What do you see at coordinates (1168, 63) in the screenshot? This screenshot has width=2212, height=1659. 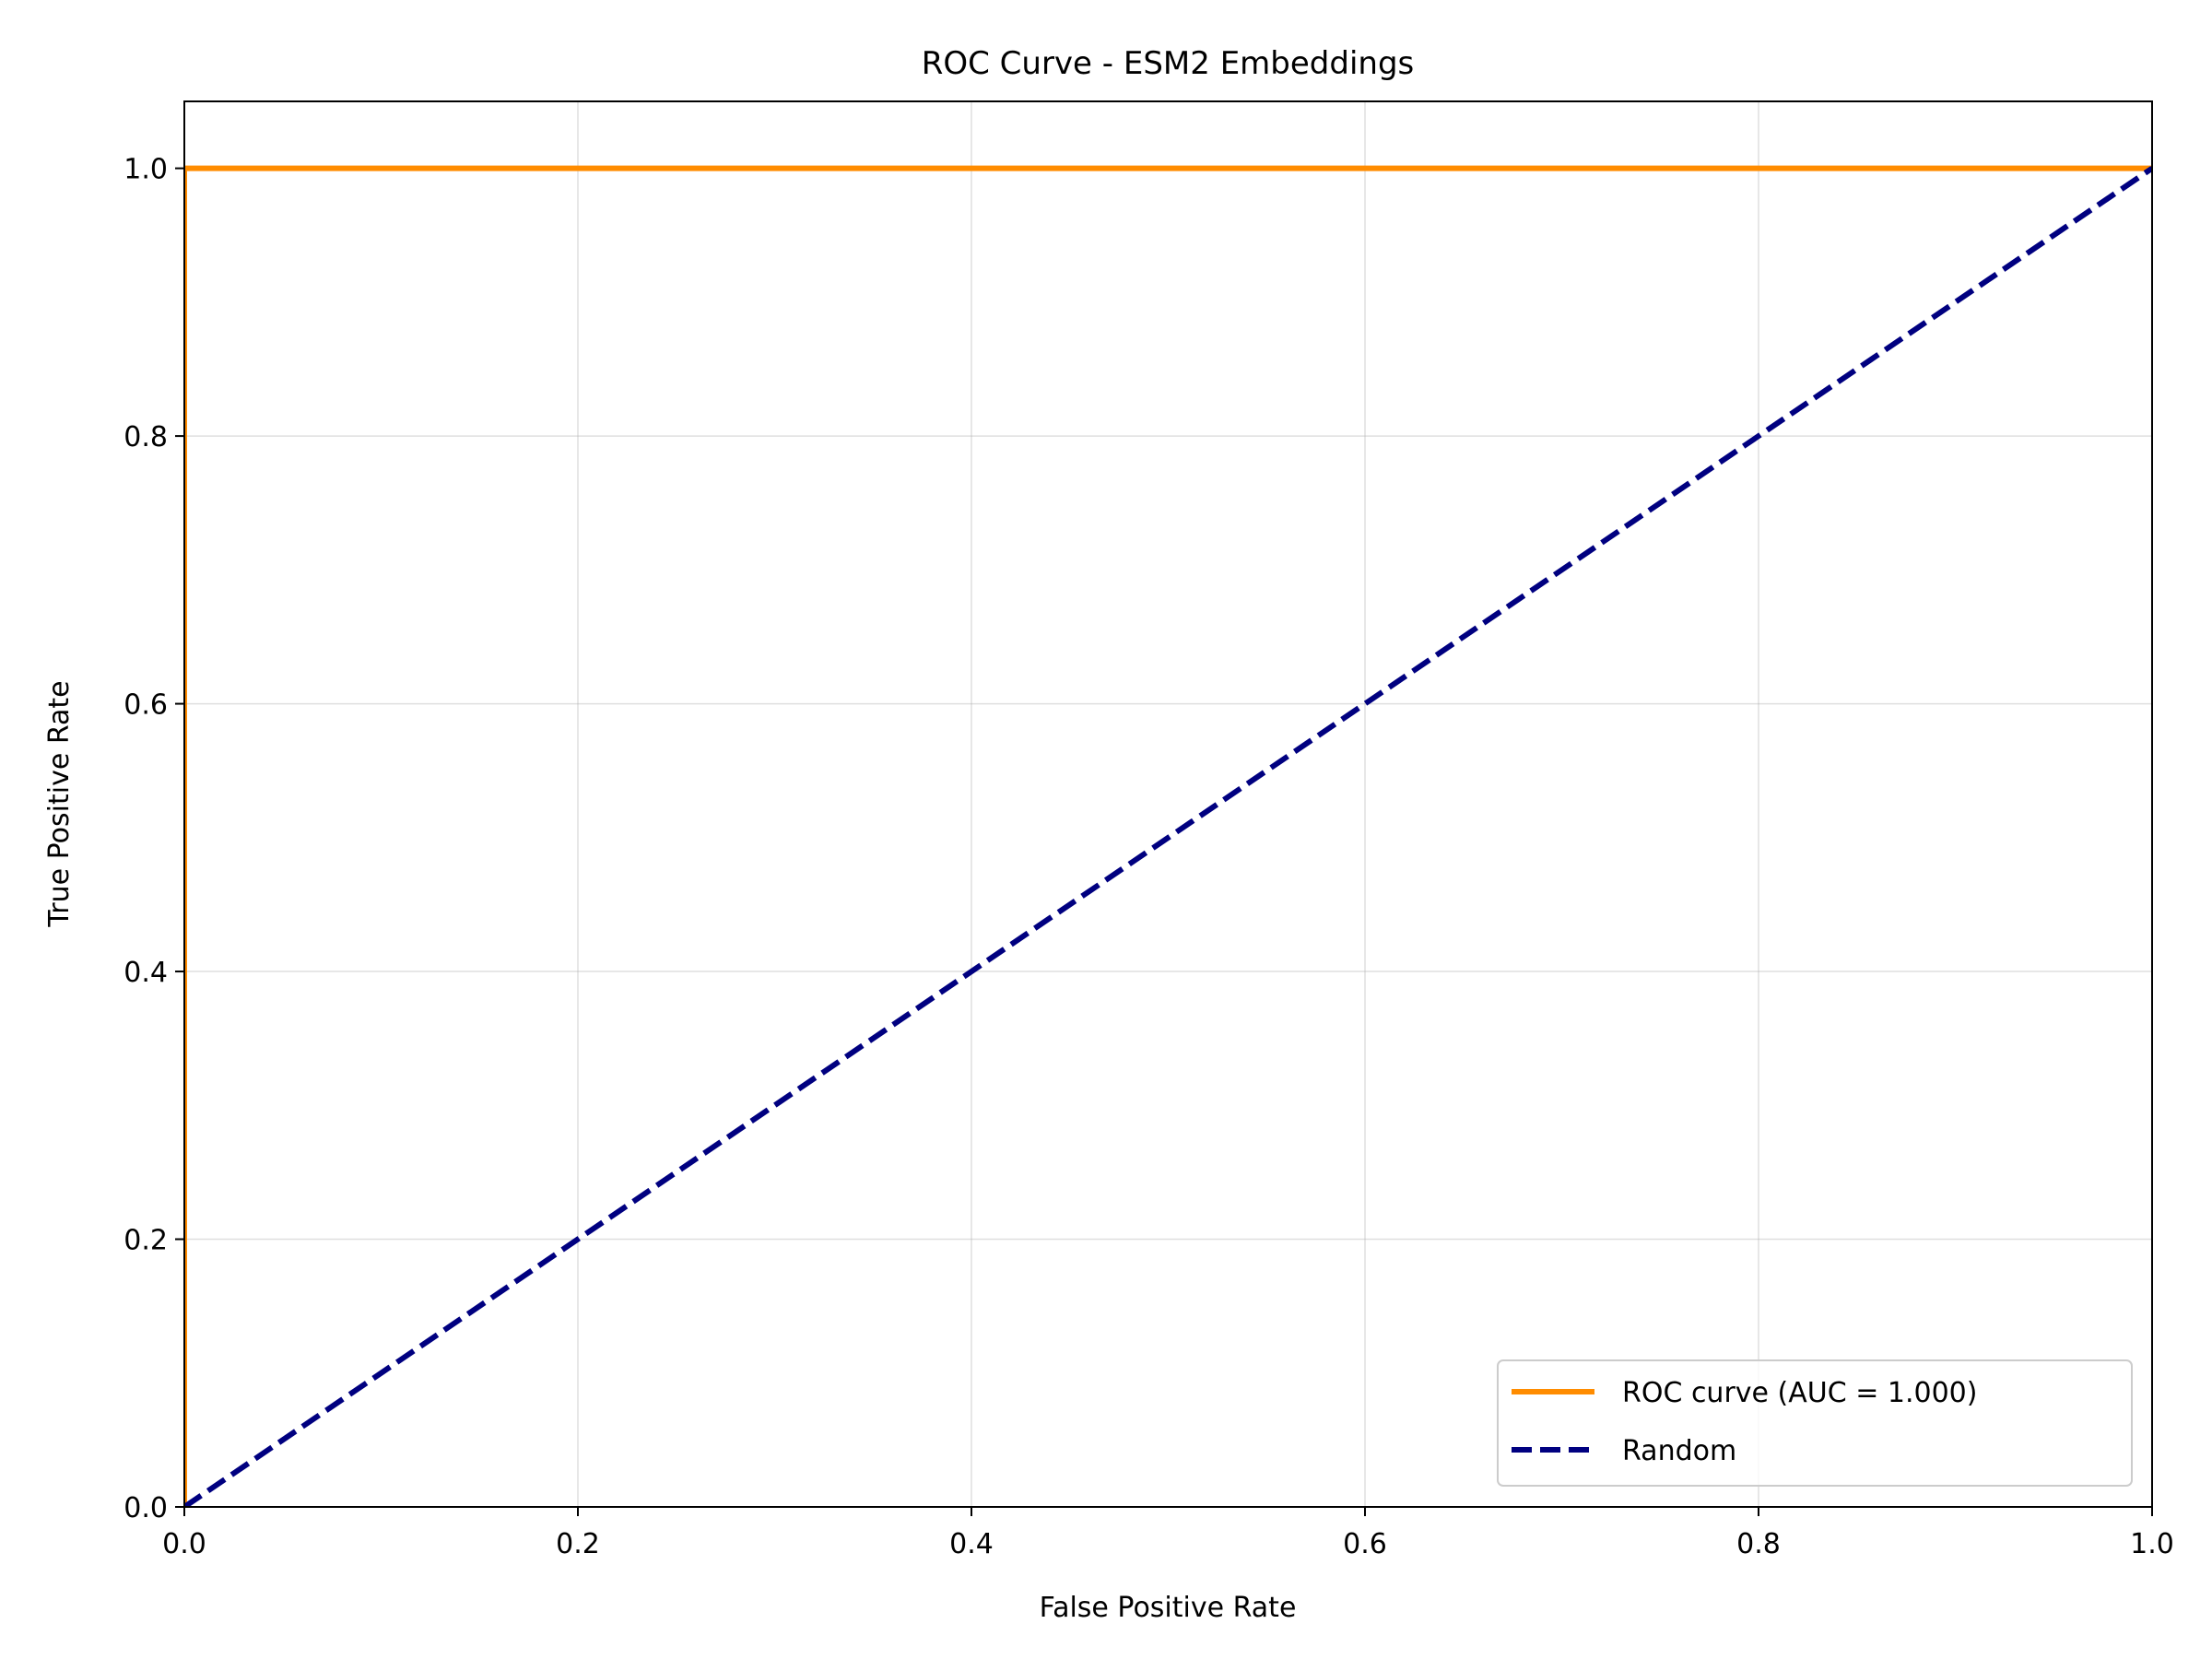 I see `chart-title: ROC Curve - ESM2 Embeddings` at bounding box center [1168, 63].